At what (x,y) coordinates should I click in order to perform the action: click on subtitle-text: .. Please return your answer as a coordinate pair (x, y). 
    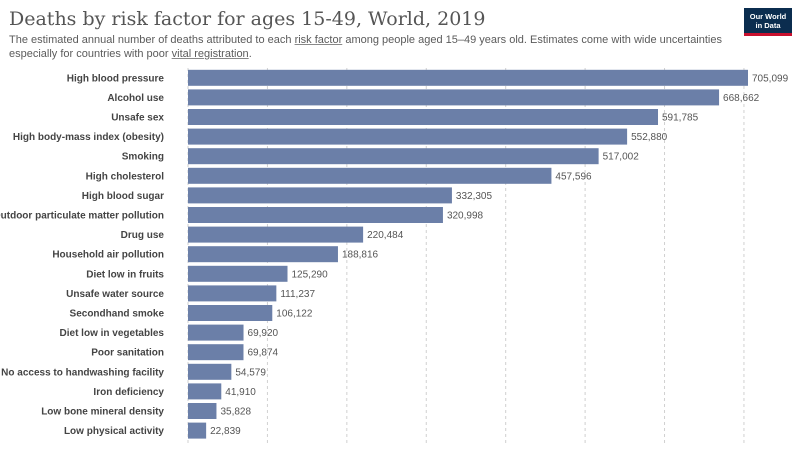
    Looking at the image, I should click on (250, 54).